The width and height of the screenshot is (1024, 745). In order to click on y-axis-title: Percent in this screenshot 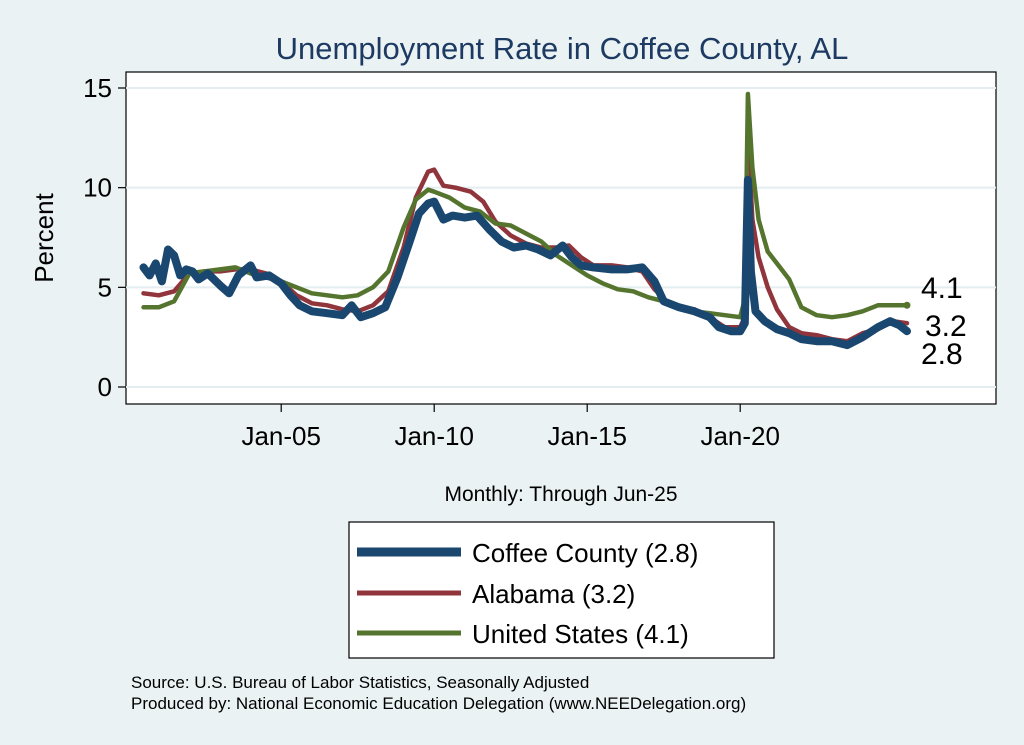, I will do `click(44, 237)`.